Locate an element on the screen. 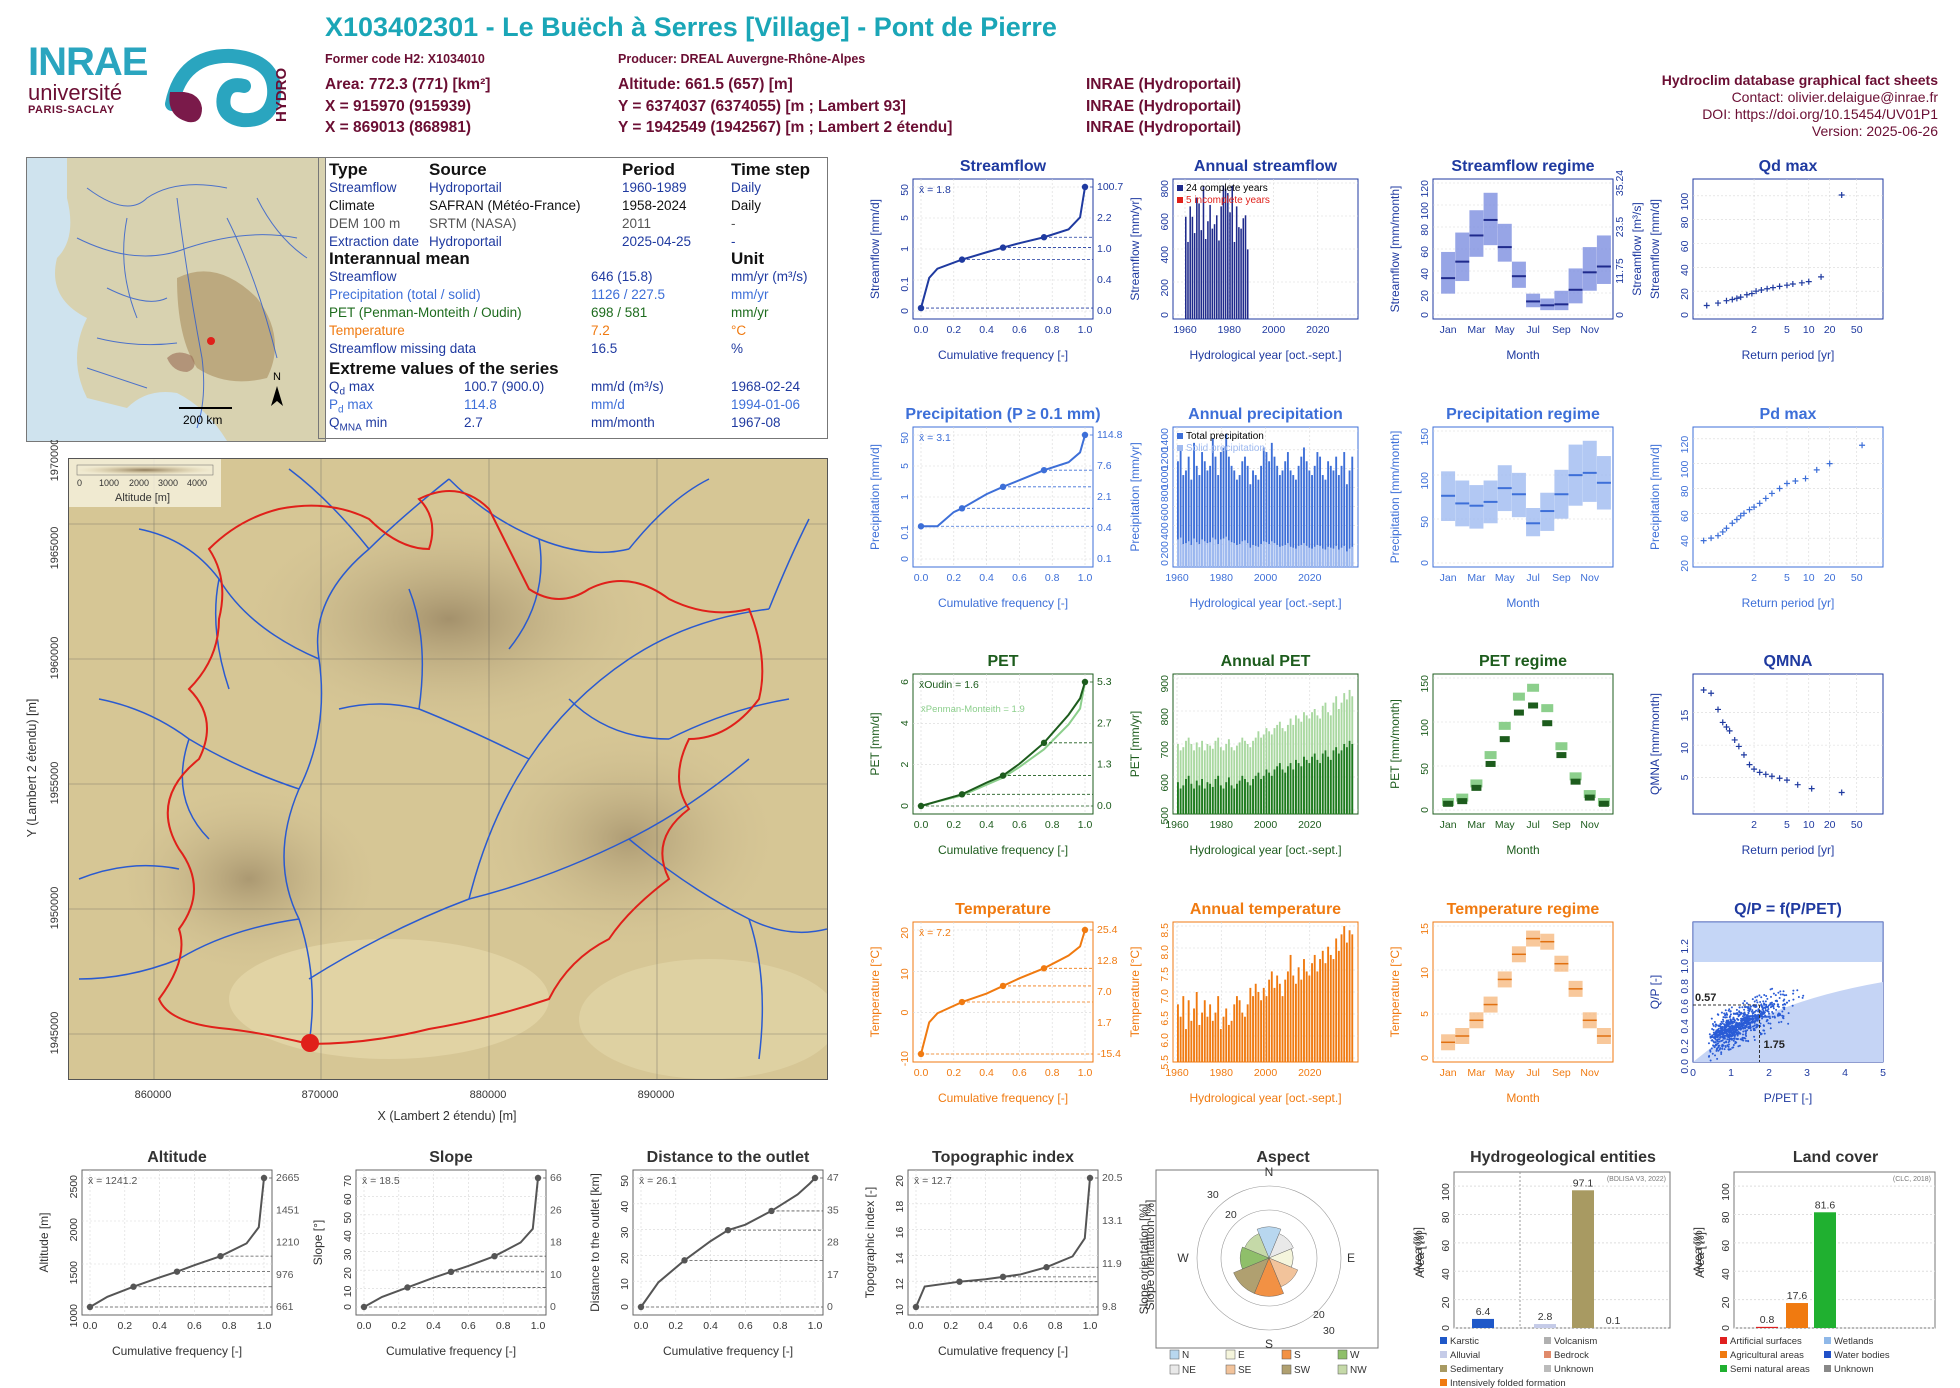  mean-label-2: x̄Penman-Monteith = 1.9 is located at coordinates (973, 709).